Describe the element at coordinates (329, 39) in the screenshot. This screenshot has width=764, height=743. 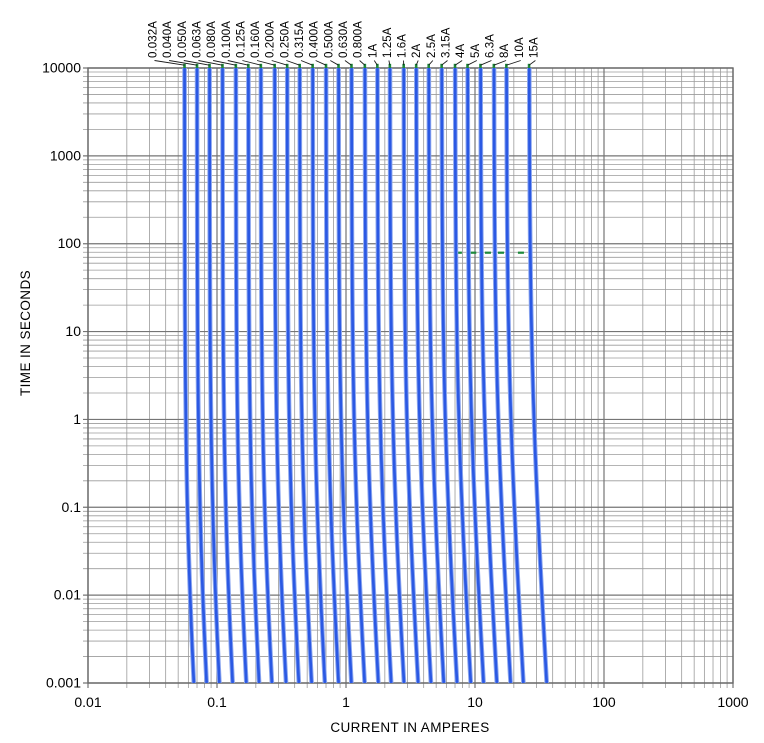
I see `rating-label: 0.500A` at that location.